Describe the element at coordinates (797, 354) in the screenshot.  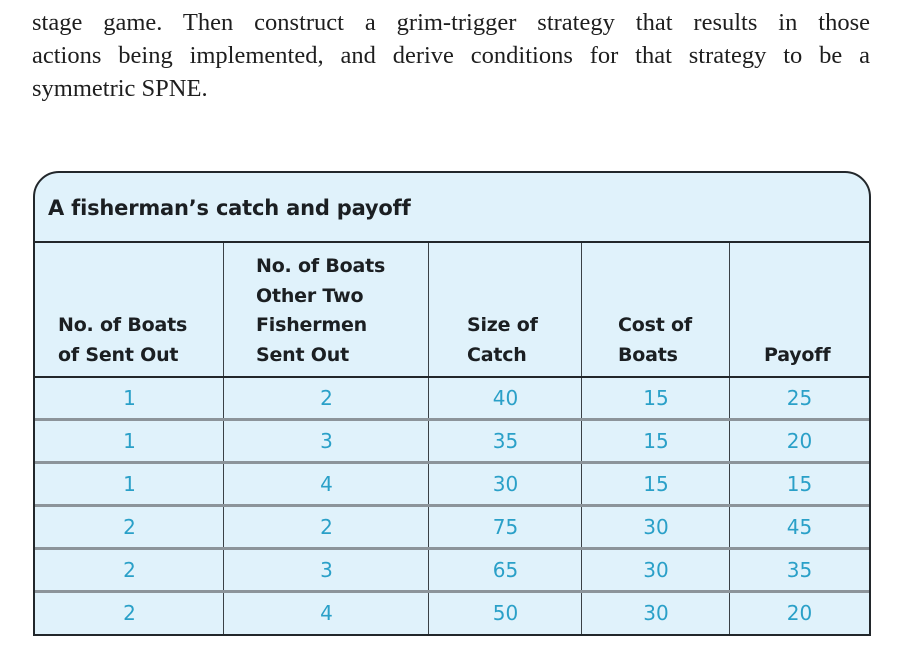
I see `header-payoff: Payoff` at that location.